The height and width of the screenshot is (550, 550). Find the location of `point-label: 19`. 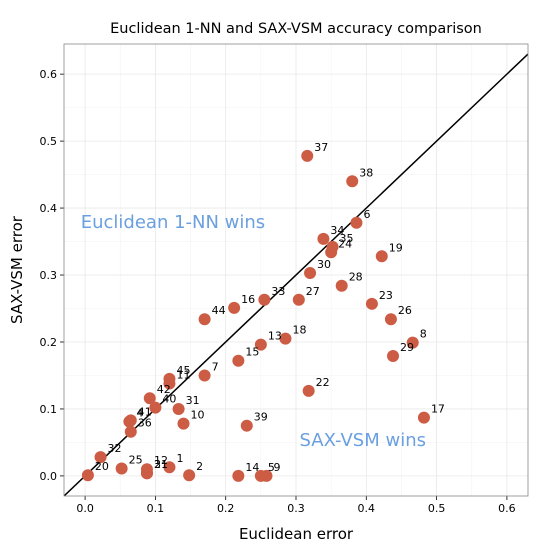

point-label: 19 is located at coordinates (396, 247).